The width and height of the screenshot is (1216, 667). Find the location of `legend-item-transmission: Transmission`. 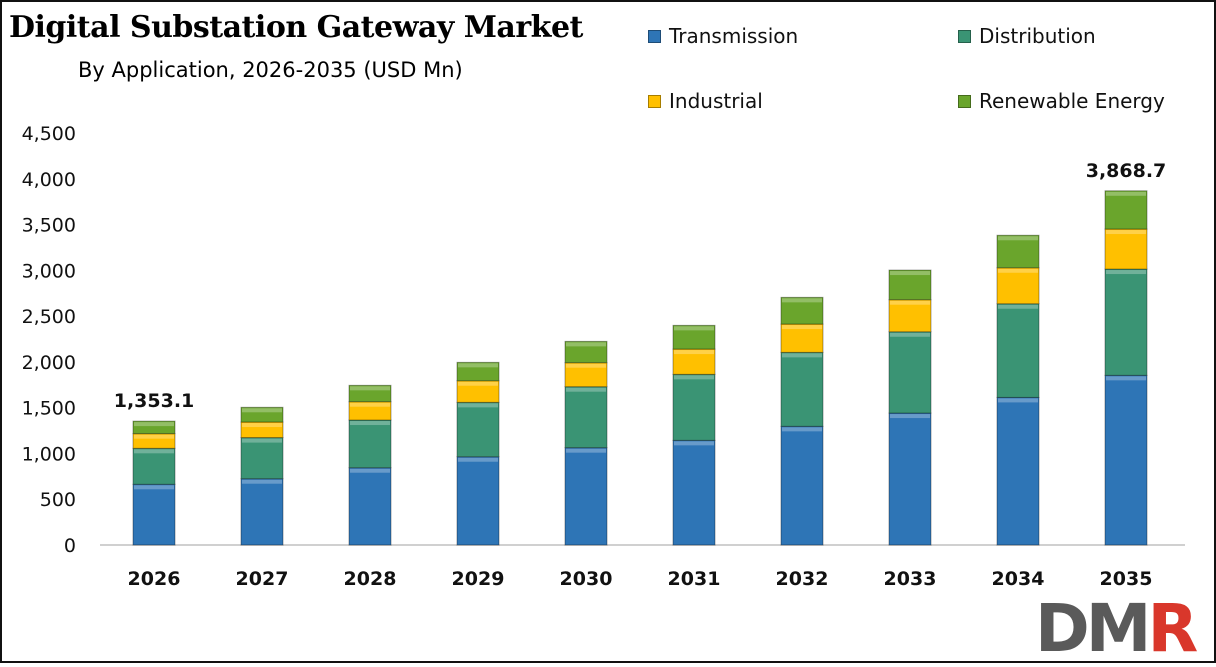

legend-item-transmission: Transmission is located at coordinates (723, 36).